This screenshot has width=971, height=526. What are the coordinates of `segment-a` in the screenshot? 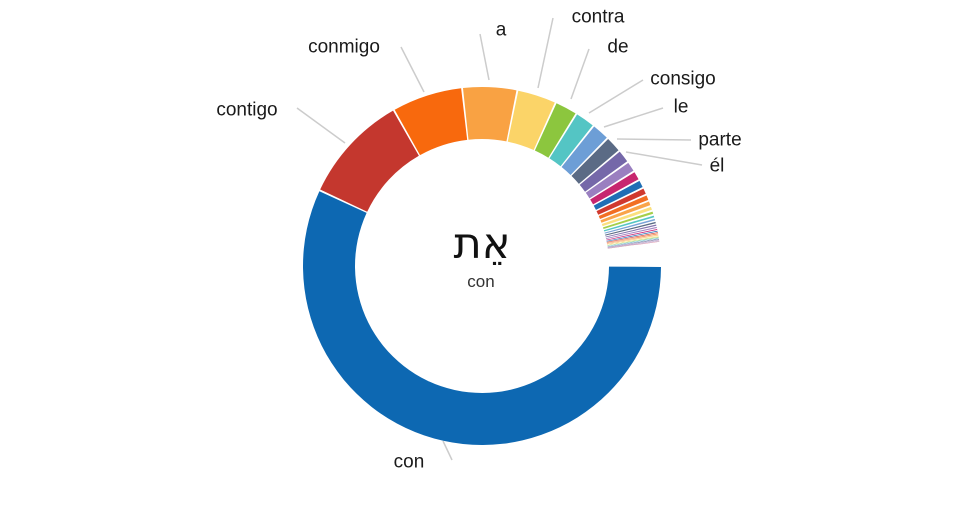 It's located at (489, 114).